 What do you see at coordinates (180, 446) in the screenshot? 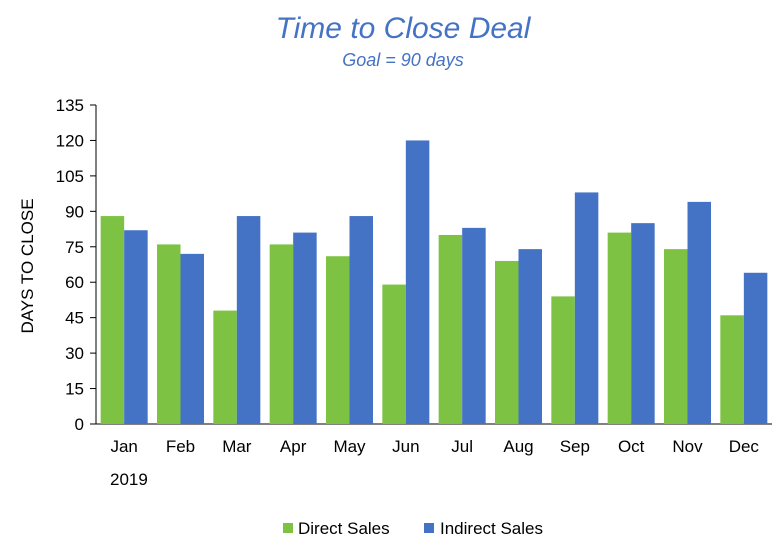
I see `x-tick-label: Feb` at bounding box center [180, 446].